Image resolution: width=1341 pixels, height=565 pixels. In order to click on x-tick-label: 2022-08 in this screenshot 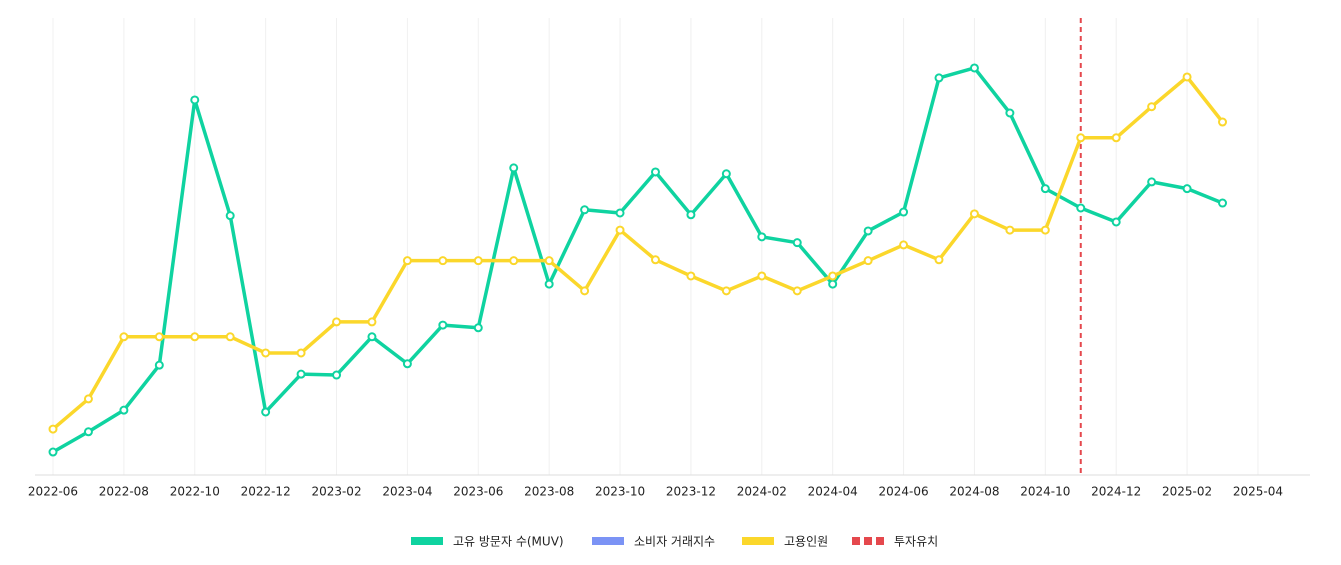, I will do `click(124, 492)`.